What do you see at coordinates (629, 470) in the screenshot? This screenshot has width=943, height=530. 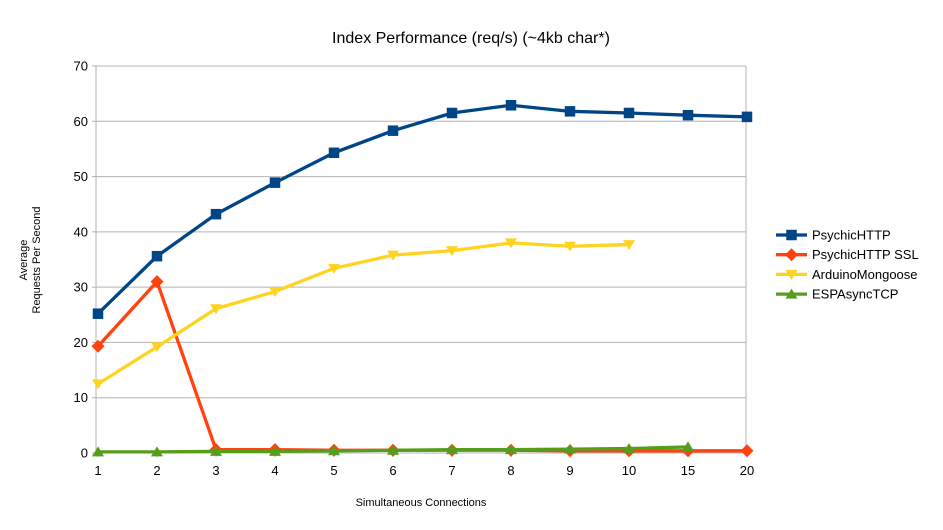 I see `x-tick-label: 10` at bounding box center [629, 470].